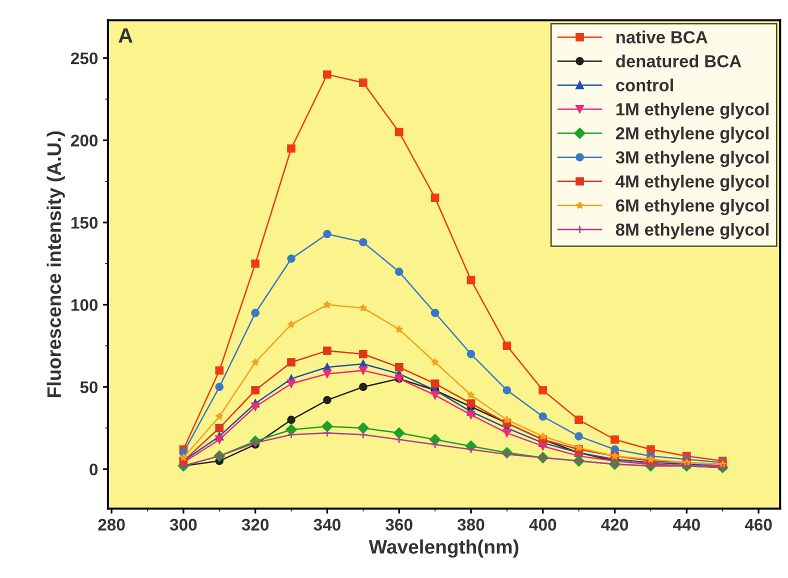 The width and height of the screenshot is (788, 578). What do you see at coordinates (542, 524) in the screenshot?
I see `x-tick-label: 400` at bounding box center [542, 524].